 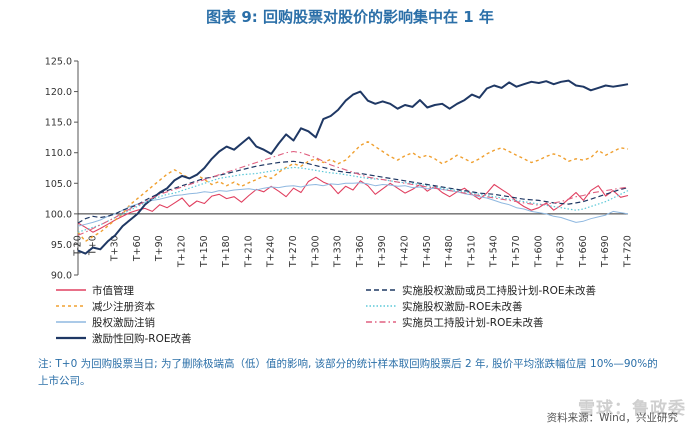 I want to click on y-tick-label: 110.0, so click(x=58, y=153).